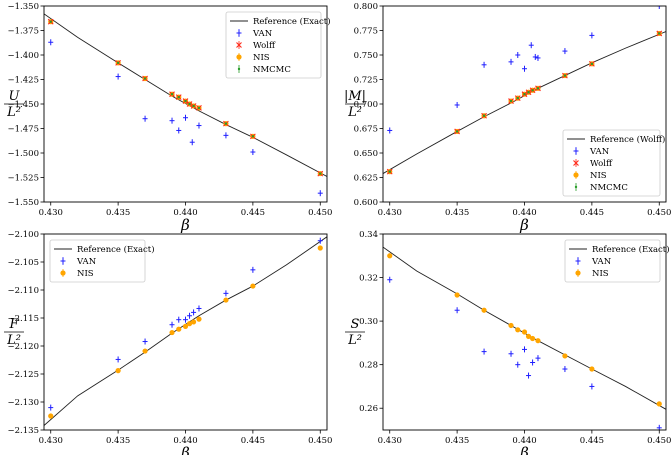 The height and width of the screenshot is (455, 672). I want to click on legend: Reference (Exact) VAN Wolff NIS NMCMC, so click(278, 45).